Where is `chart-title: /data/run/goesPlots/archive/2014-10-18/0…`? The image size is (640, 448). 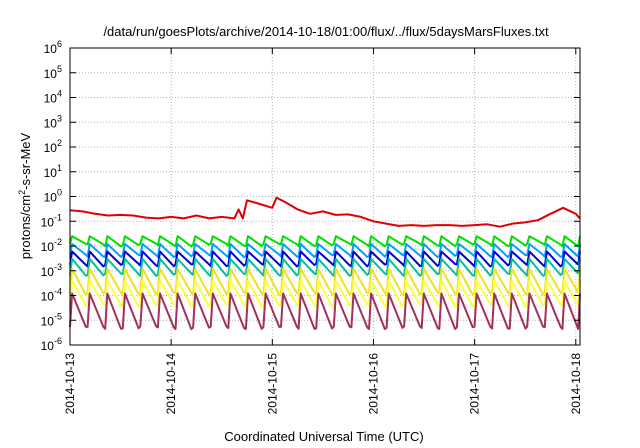
chart-title: /data/run/goesPlots/archive/2014-10-18/0… is located at coordinates (326, 31).